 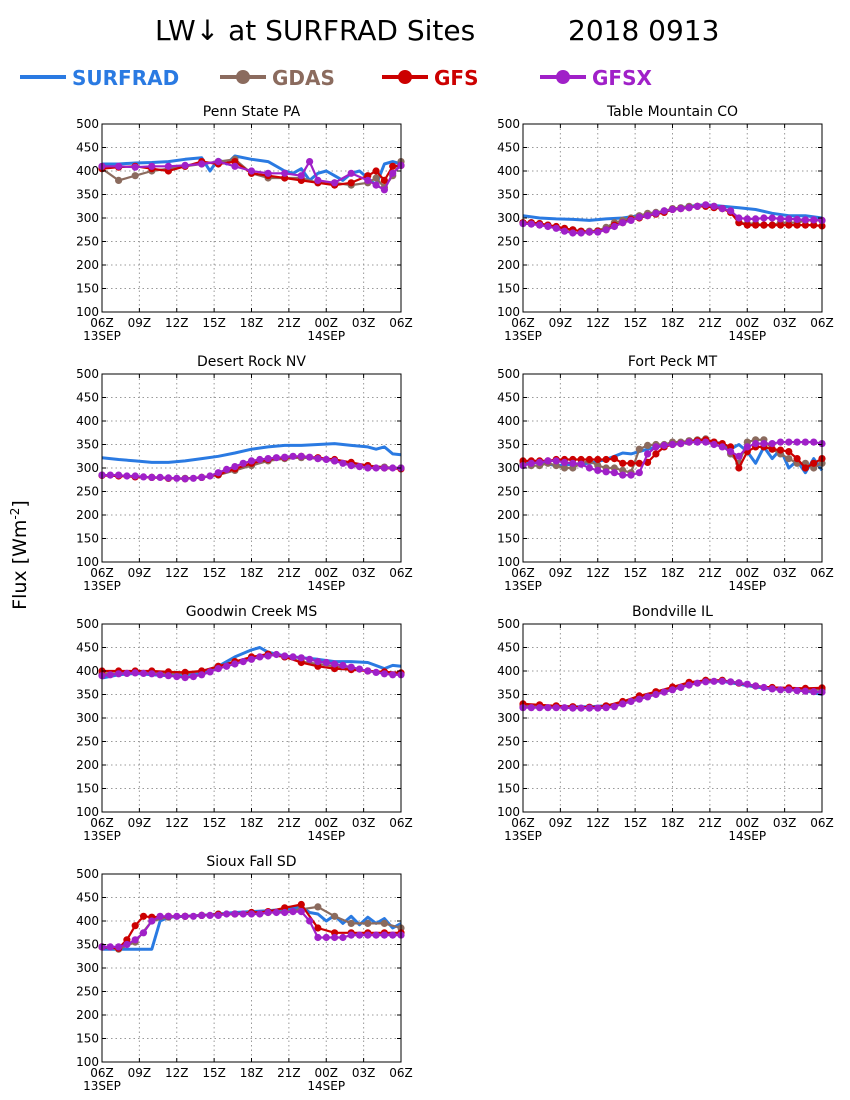 I want to click on legend-marker, so click(x=243, y=77).